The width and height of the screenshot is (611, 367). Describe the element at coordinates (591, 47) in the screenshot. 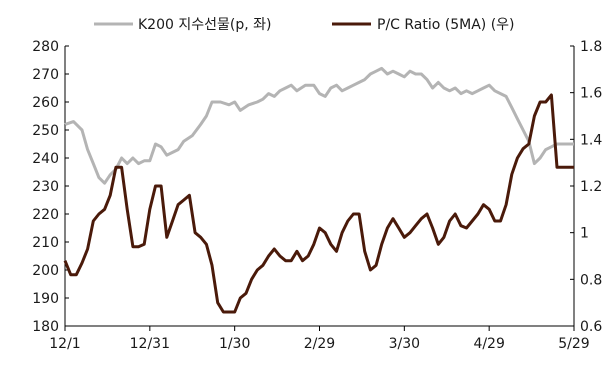

I see `y-right-tick-label: 1.8` at that location.